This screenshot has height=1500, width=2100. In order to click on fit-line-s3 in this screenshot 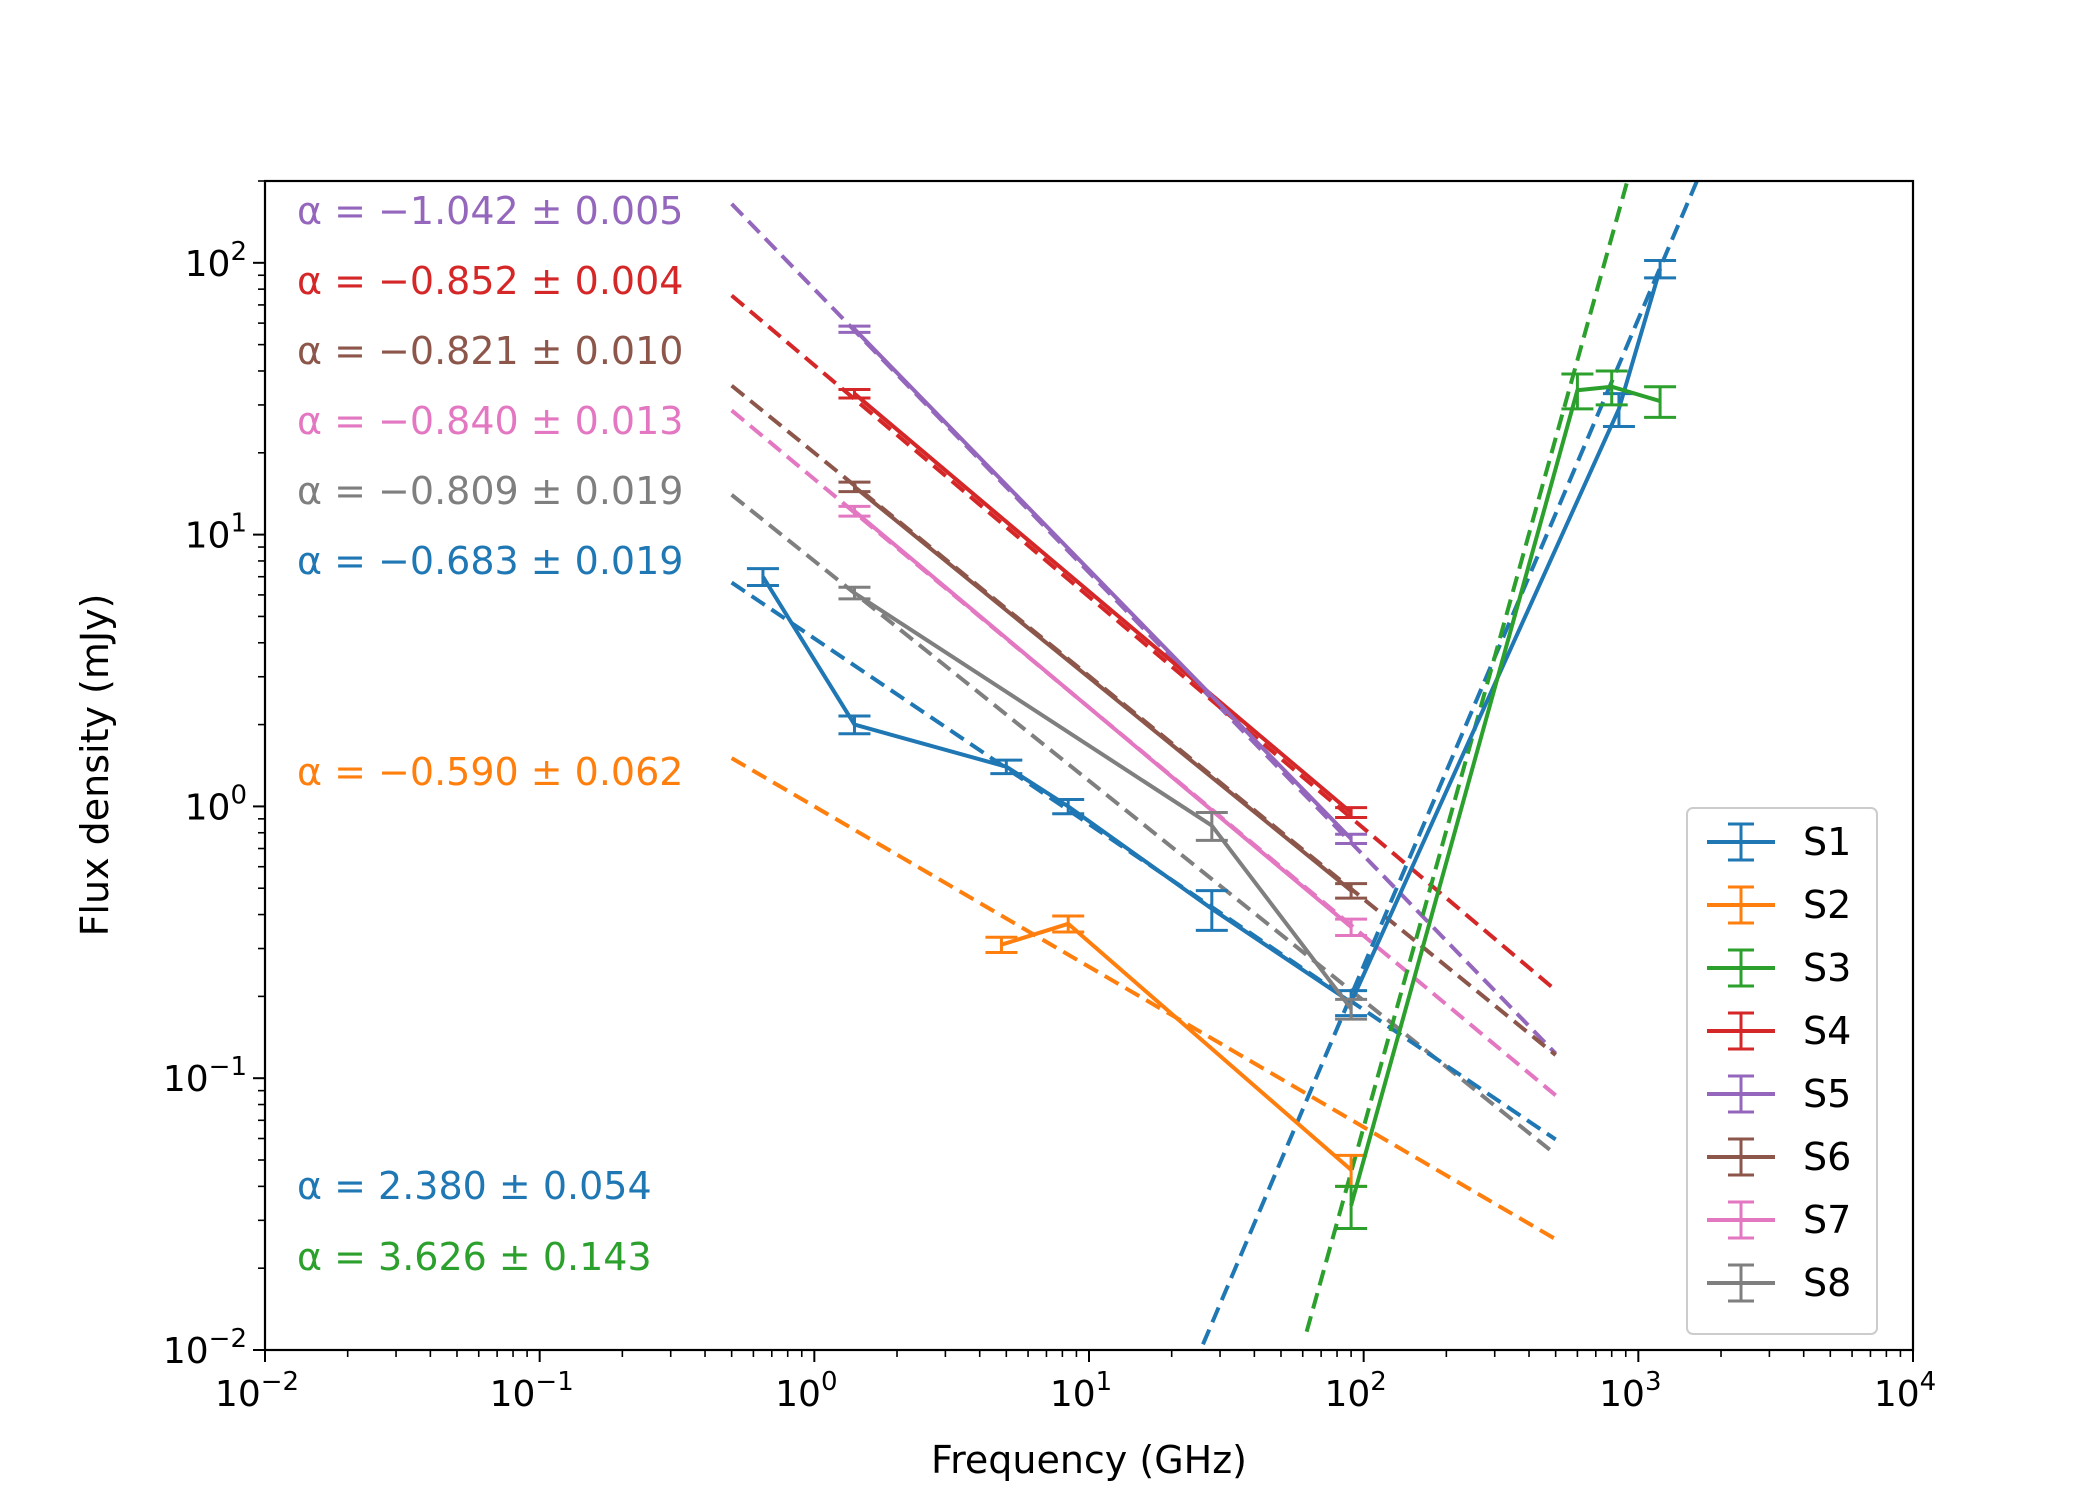, I will do `click(1467, 757)`.